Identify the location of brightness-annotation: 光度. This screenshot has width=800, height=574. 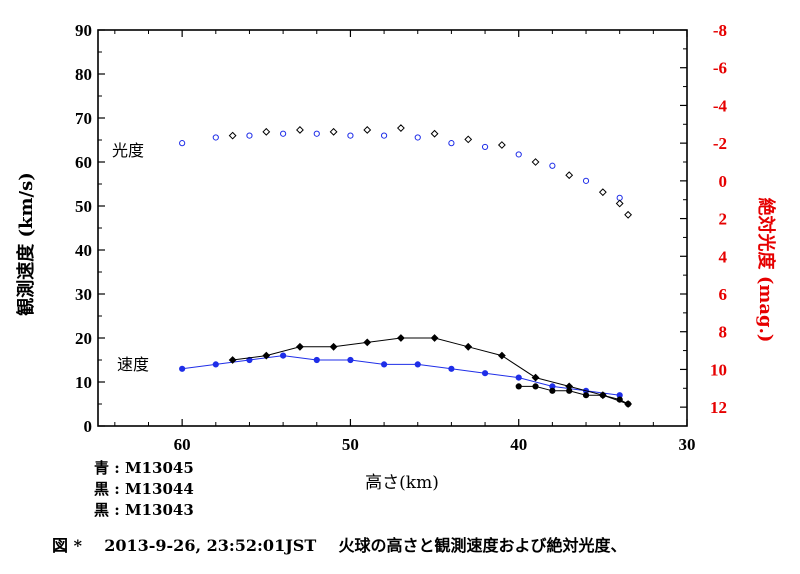
(128, 150).